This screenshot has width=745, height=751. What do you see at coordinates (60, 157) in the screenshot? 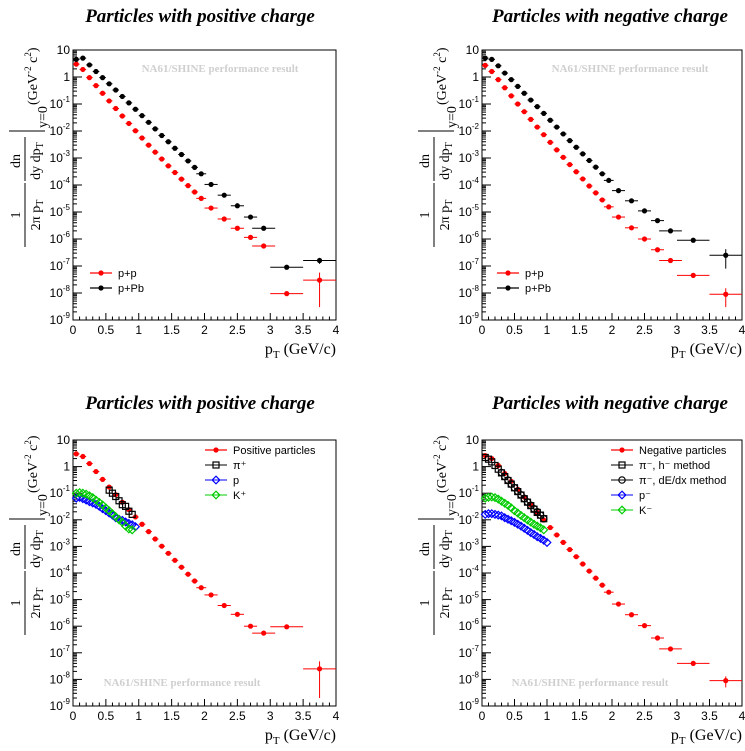
I see `y-tick-label: 10⁻³` at bounding box center [60, 157].